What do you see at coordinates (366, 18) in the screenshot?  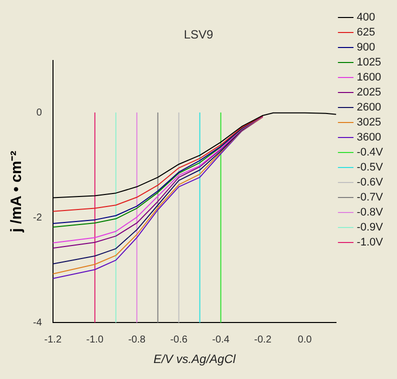 I see `legend-label: 400` at bounding box center [366, 18].